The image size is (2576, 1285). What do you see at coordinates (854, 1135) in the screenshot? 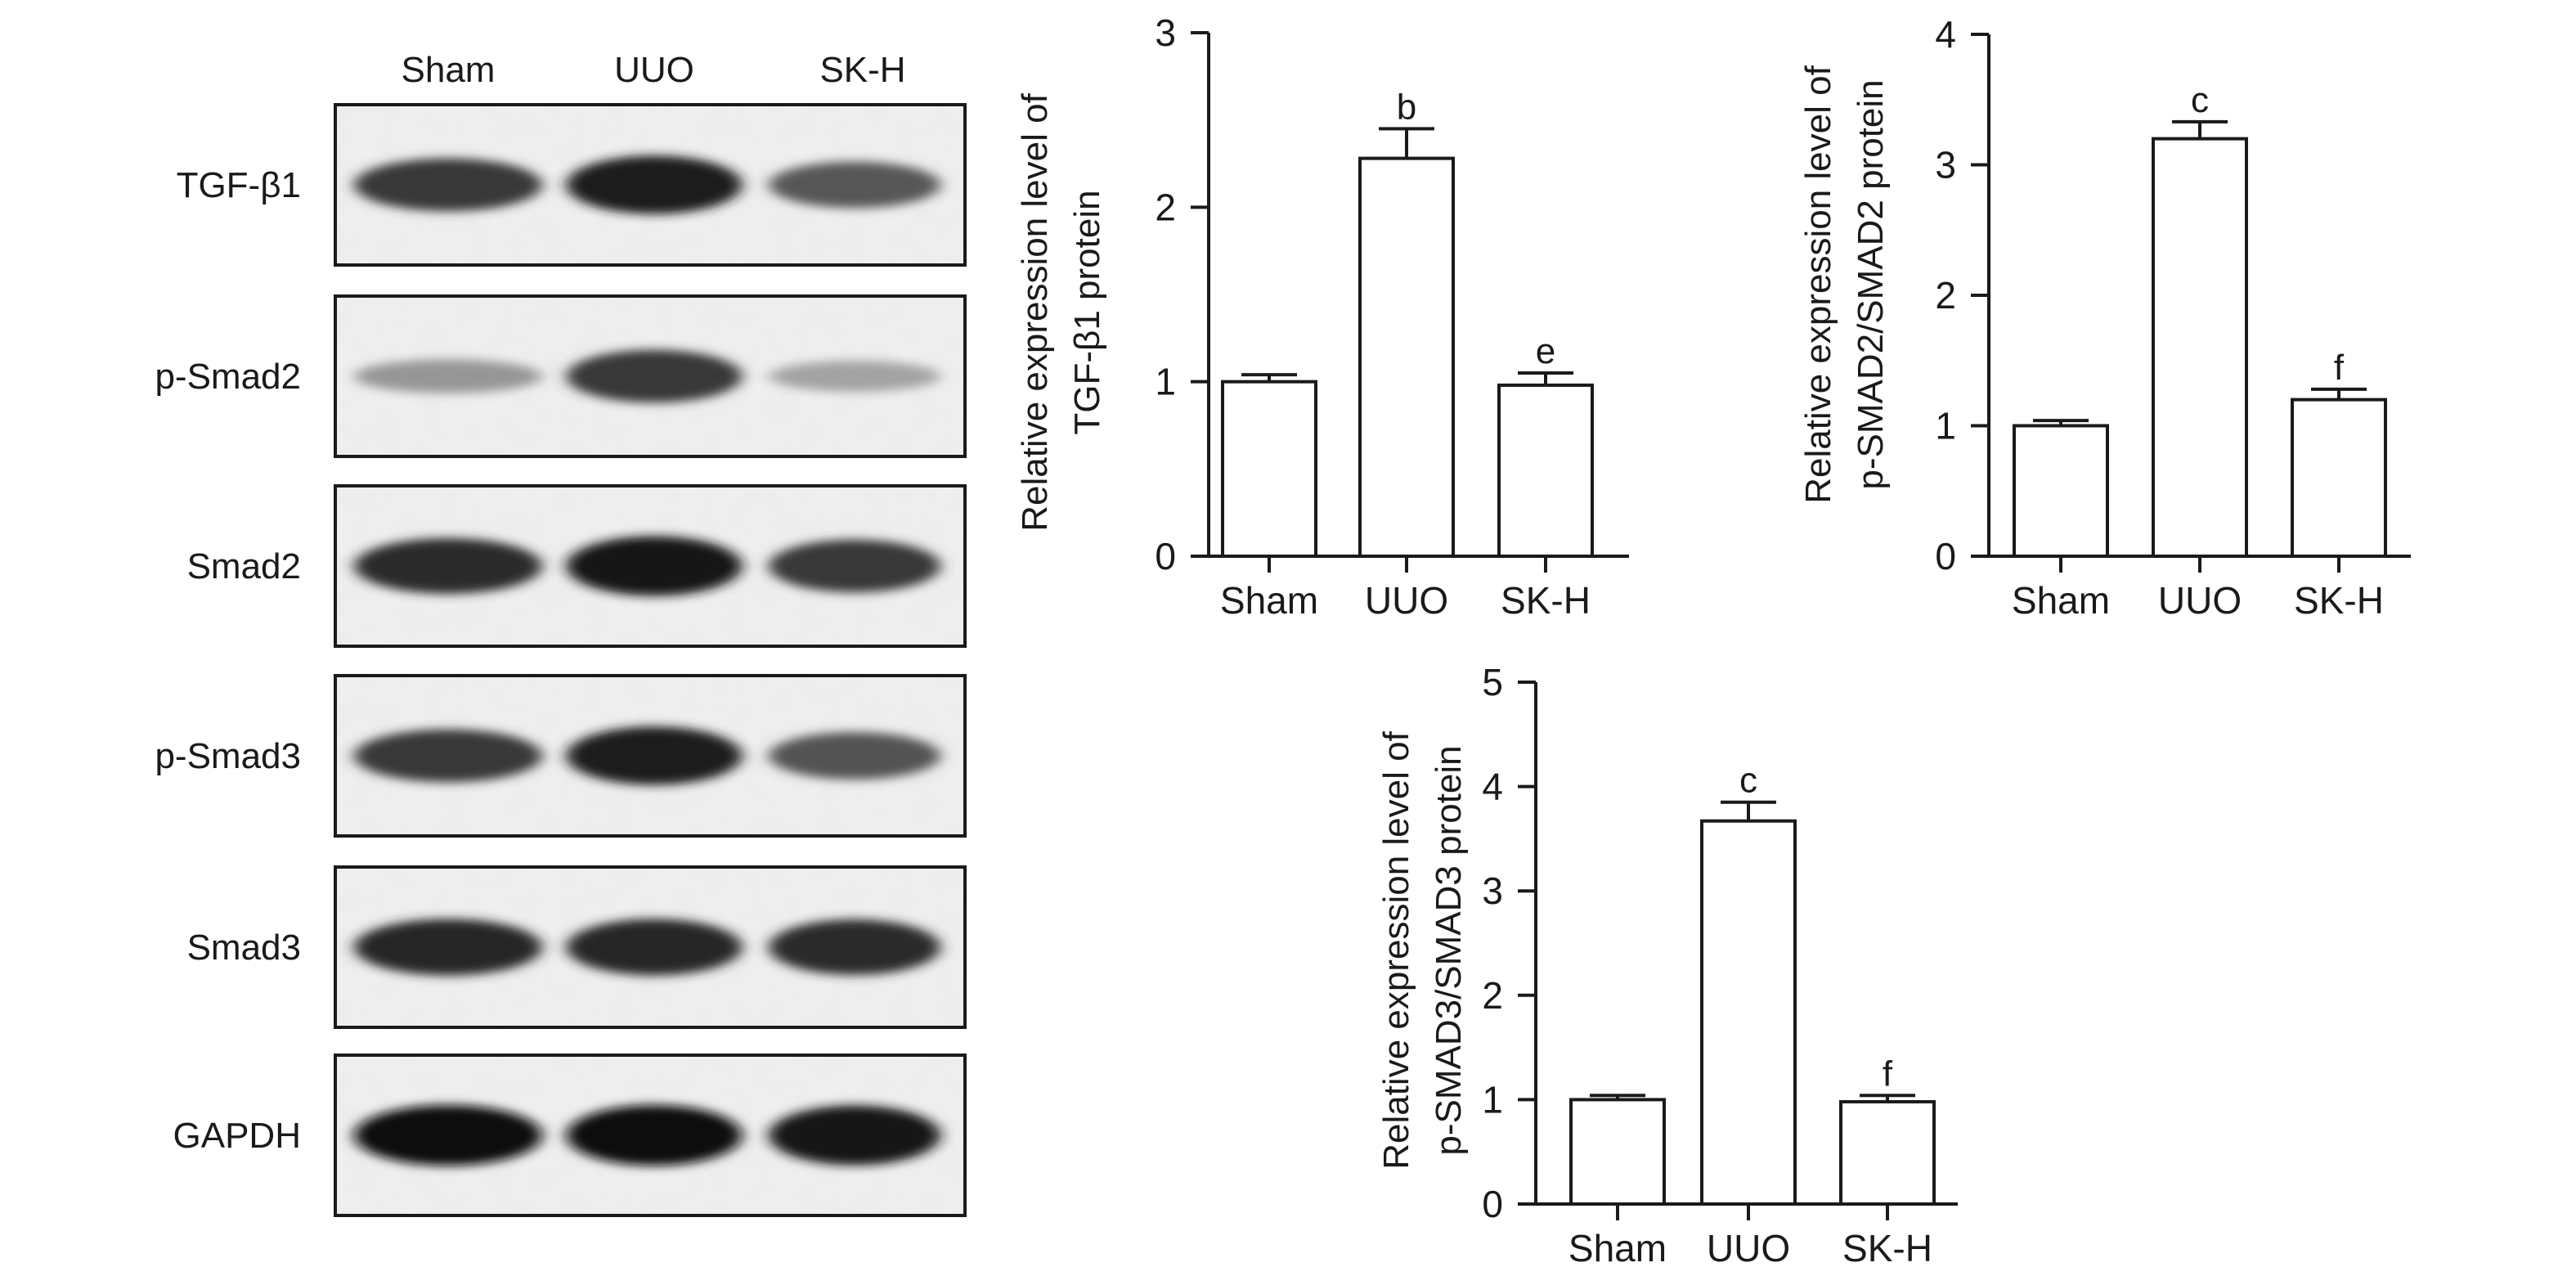
I see `blot-band-gapdh-sk-h` at bounding box center [854, 1135].